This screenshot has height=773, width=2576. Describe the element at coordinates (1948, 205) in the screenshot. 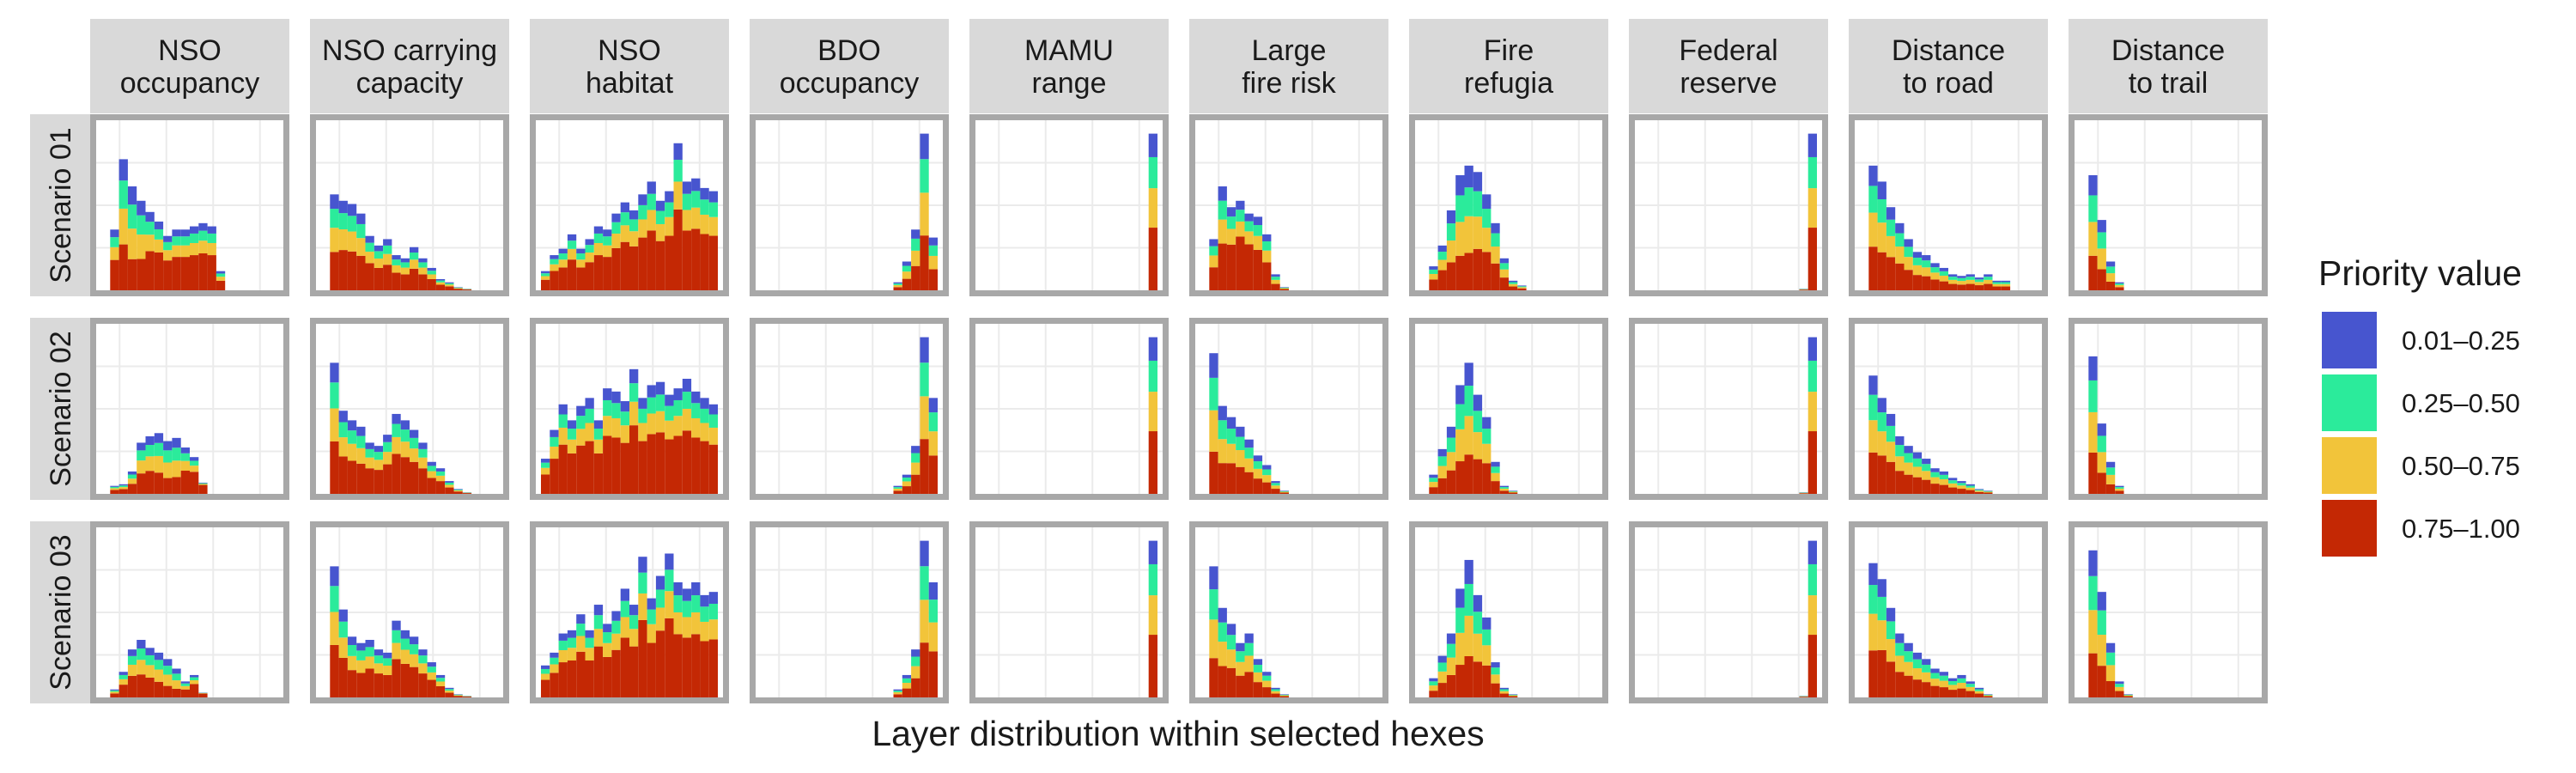

I see `panel-border` at that location.